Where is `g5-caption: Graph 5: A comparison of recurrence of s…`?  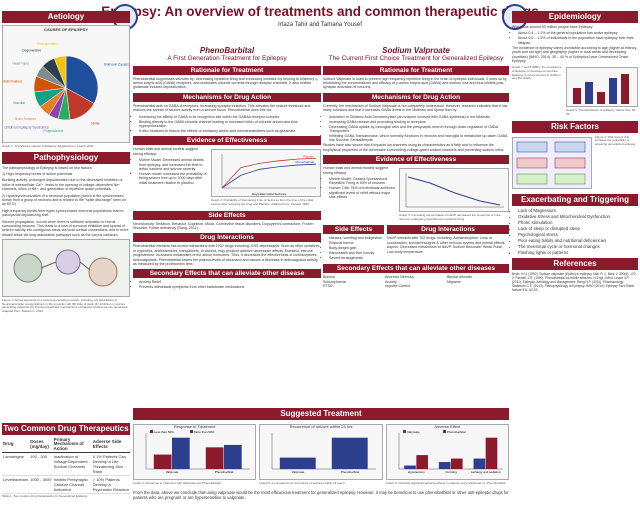
g5-caption: Graph 5: A comparison of recurrence of s… is located at coordinates (302, 483).